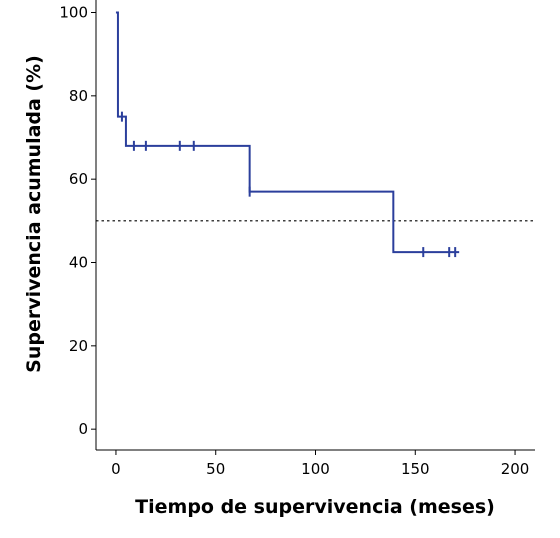  I want to click on x-axis-title: Tiempo de supervivencia (meses), so click(315, 507).